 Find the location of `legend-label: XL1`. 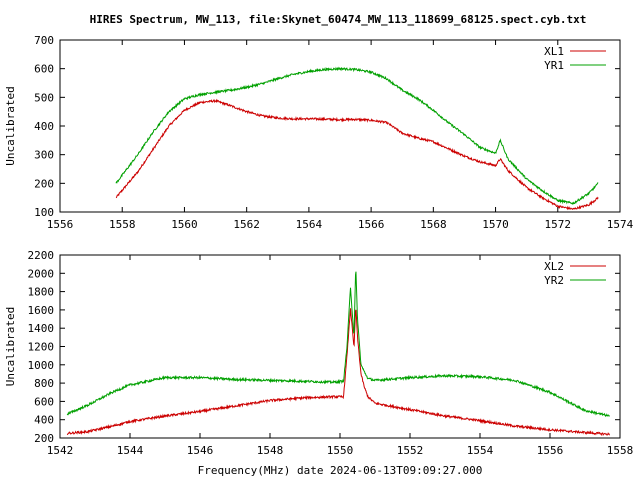

legend-label: XL1 is located at coordinates (554, 51).